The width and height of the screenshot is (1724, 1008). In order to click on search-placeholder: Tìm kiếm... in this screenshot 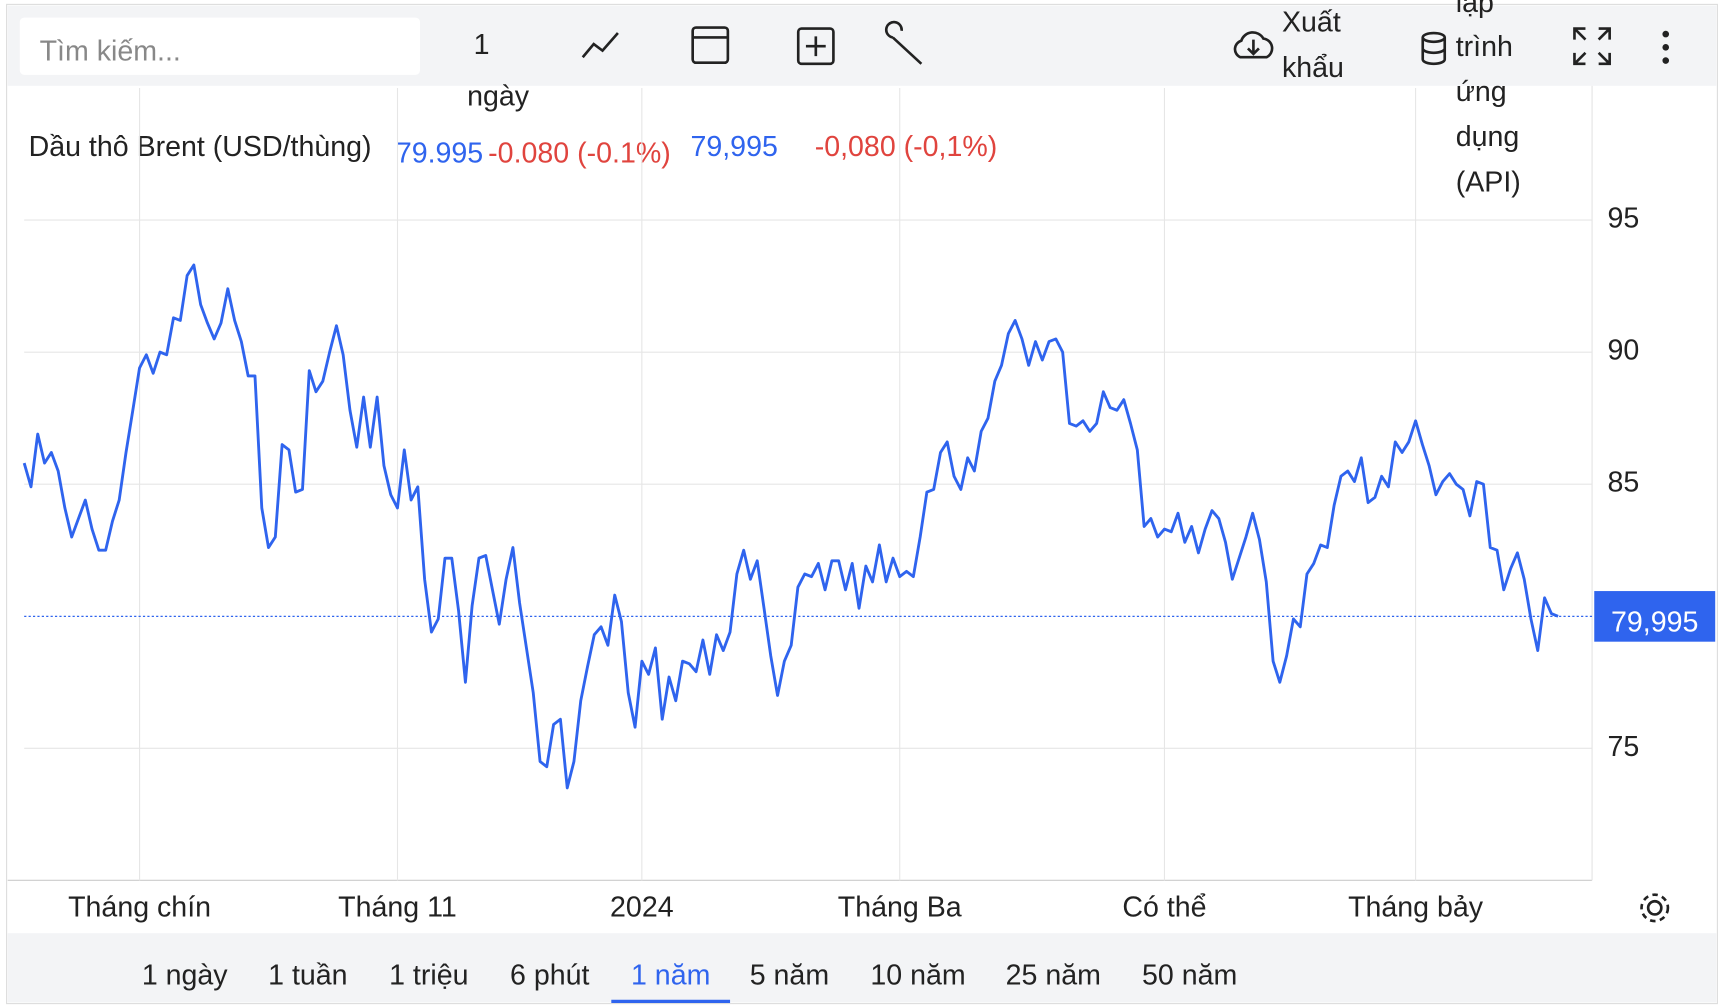, I will do `click(110, 51)`.